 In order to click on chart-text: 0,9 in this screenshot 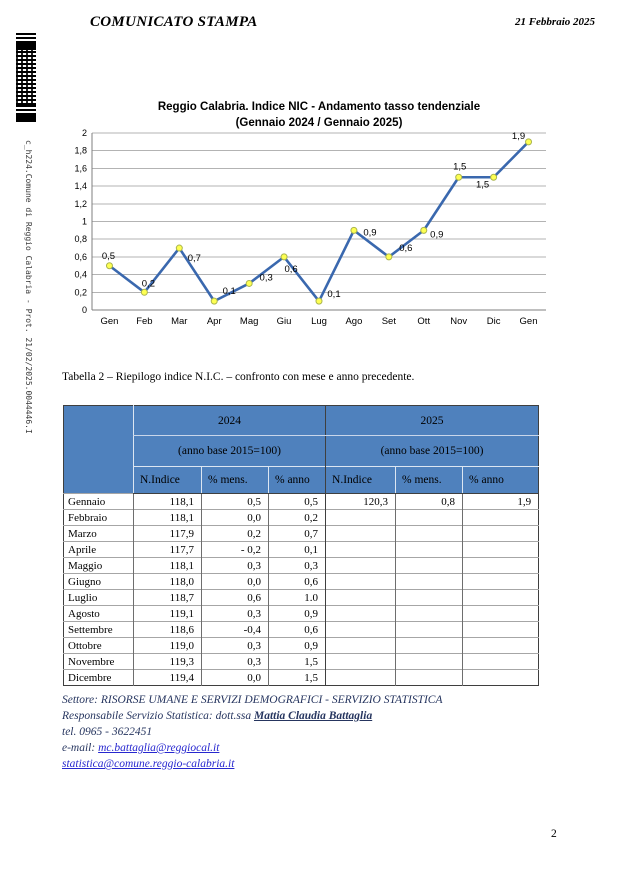, I will do `click(369, 232)`.